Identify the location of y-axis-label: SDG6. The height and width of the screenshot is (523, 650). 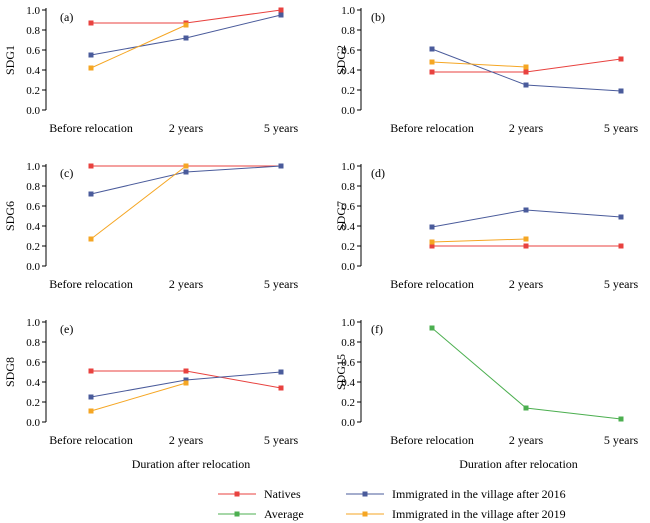
(10, 216).